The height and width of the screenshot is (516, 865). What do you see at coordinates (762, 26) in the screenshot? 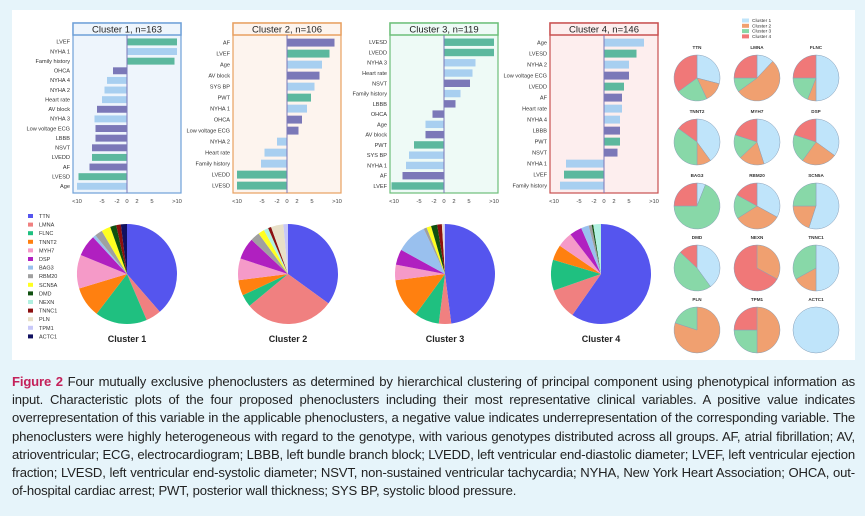
I see `legend-label: Cluster 2` at bounding box center [762, 26].